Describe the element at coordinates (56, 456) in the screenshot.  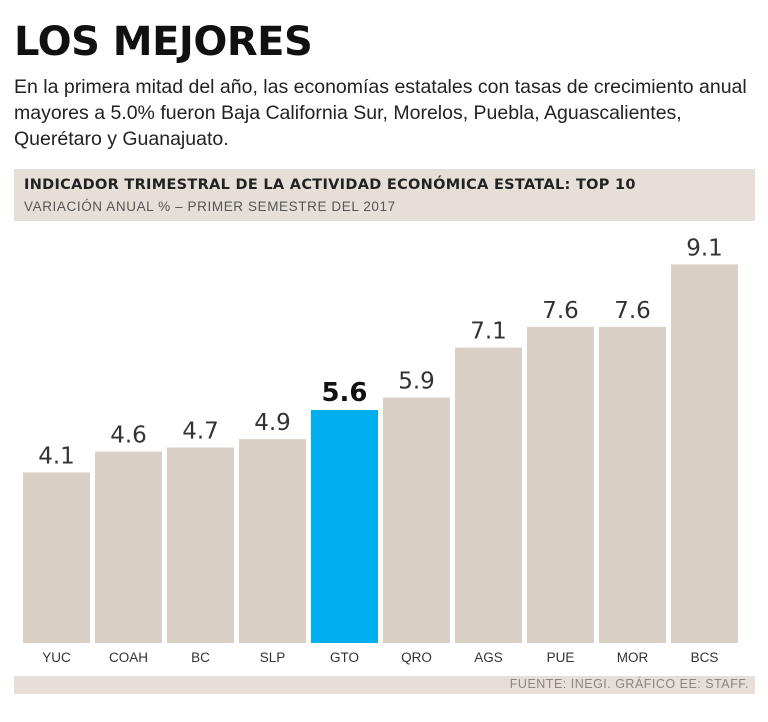
I see `value-label-yuc: 4.1` at that location.